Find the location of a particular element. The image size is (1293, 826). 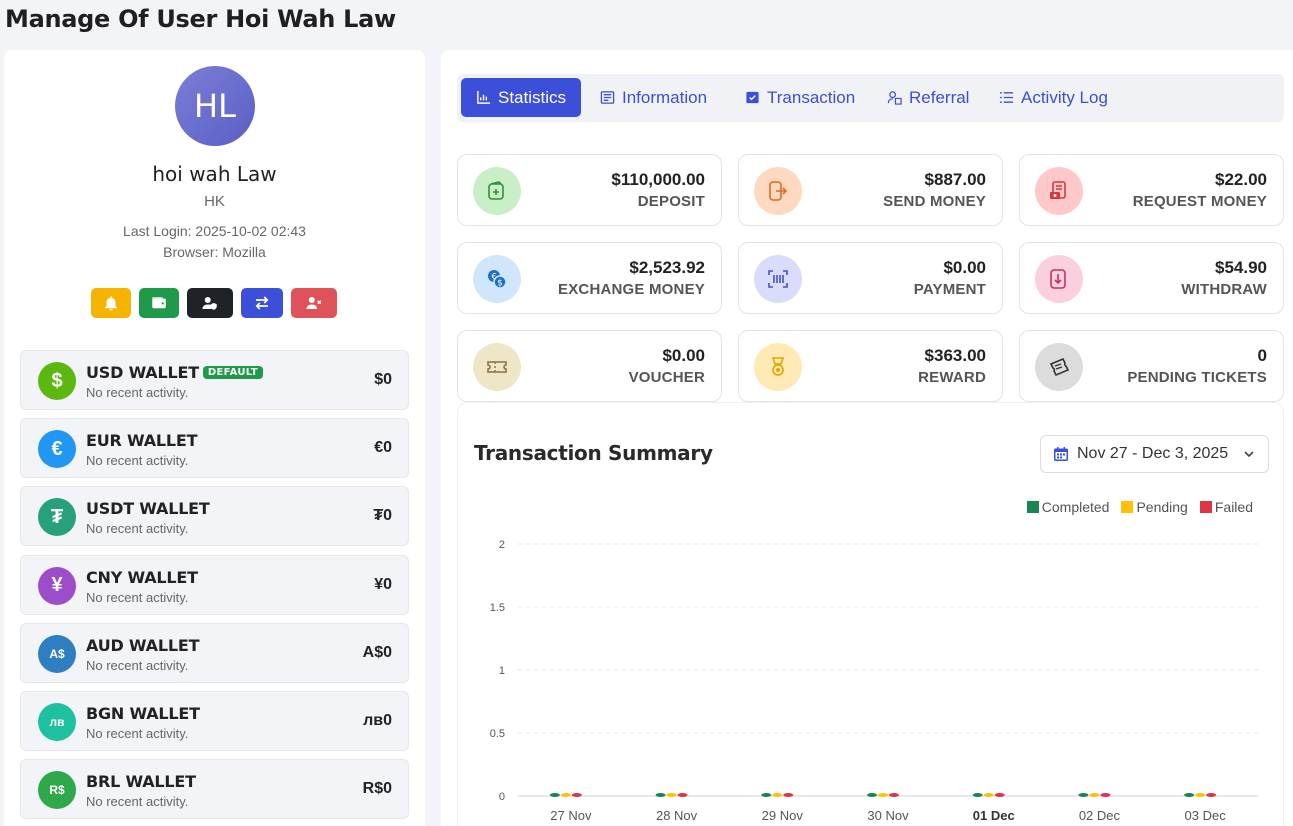

wallet-row: R$ BRL WALLET No recent activity. R$0 is located at coordinates (214, 789).